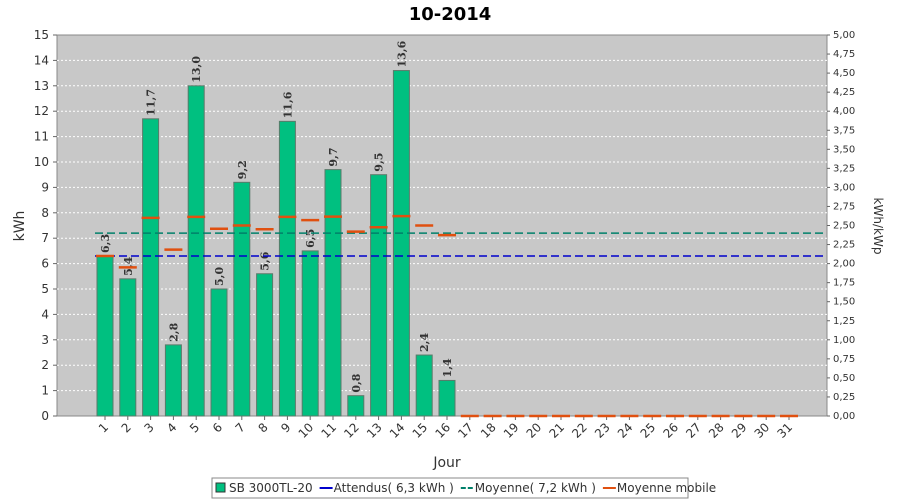  I want to click on y-axis-label: kWh, so click(20, 226).